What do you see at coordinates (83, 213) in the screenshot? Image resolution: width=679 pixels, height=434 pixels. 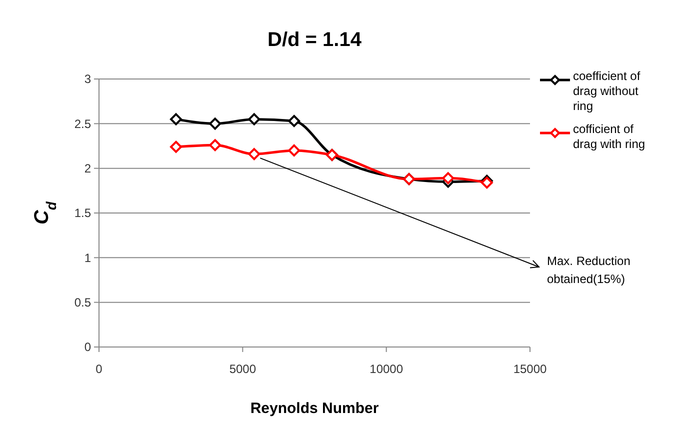 I see `y-tick-label: 1.5` at bounding box center [83, 213].